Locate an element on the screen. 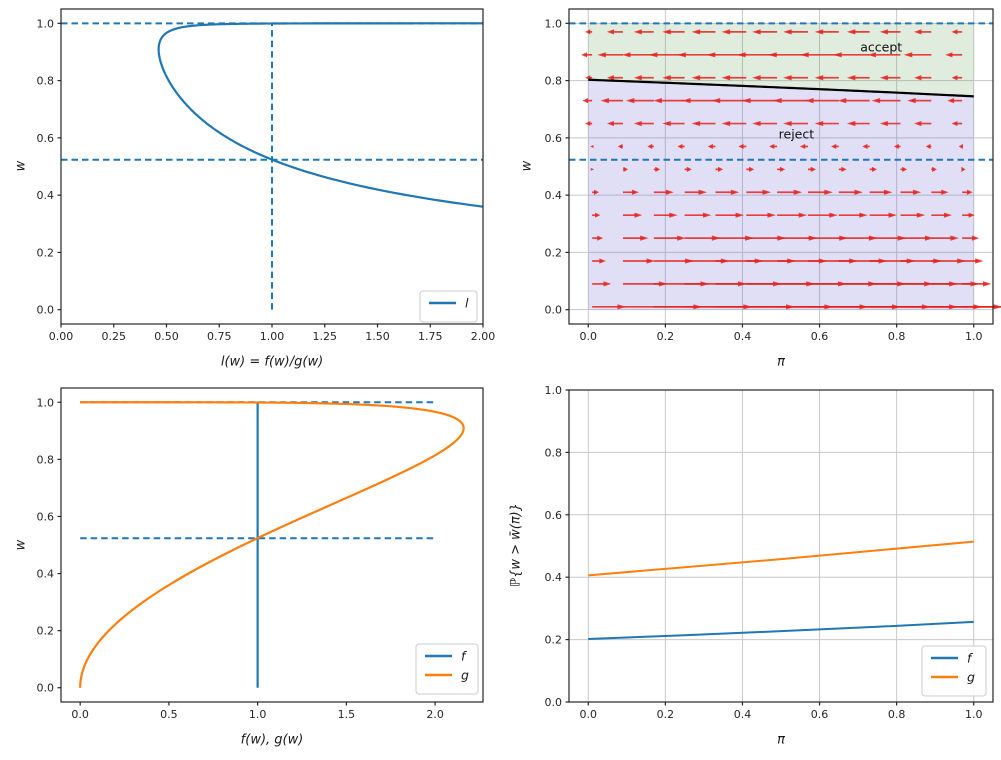 This screenshot has height=760, width=1001. legend: l is located at coordinates (448, 306).